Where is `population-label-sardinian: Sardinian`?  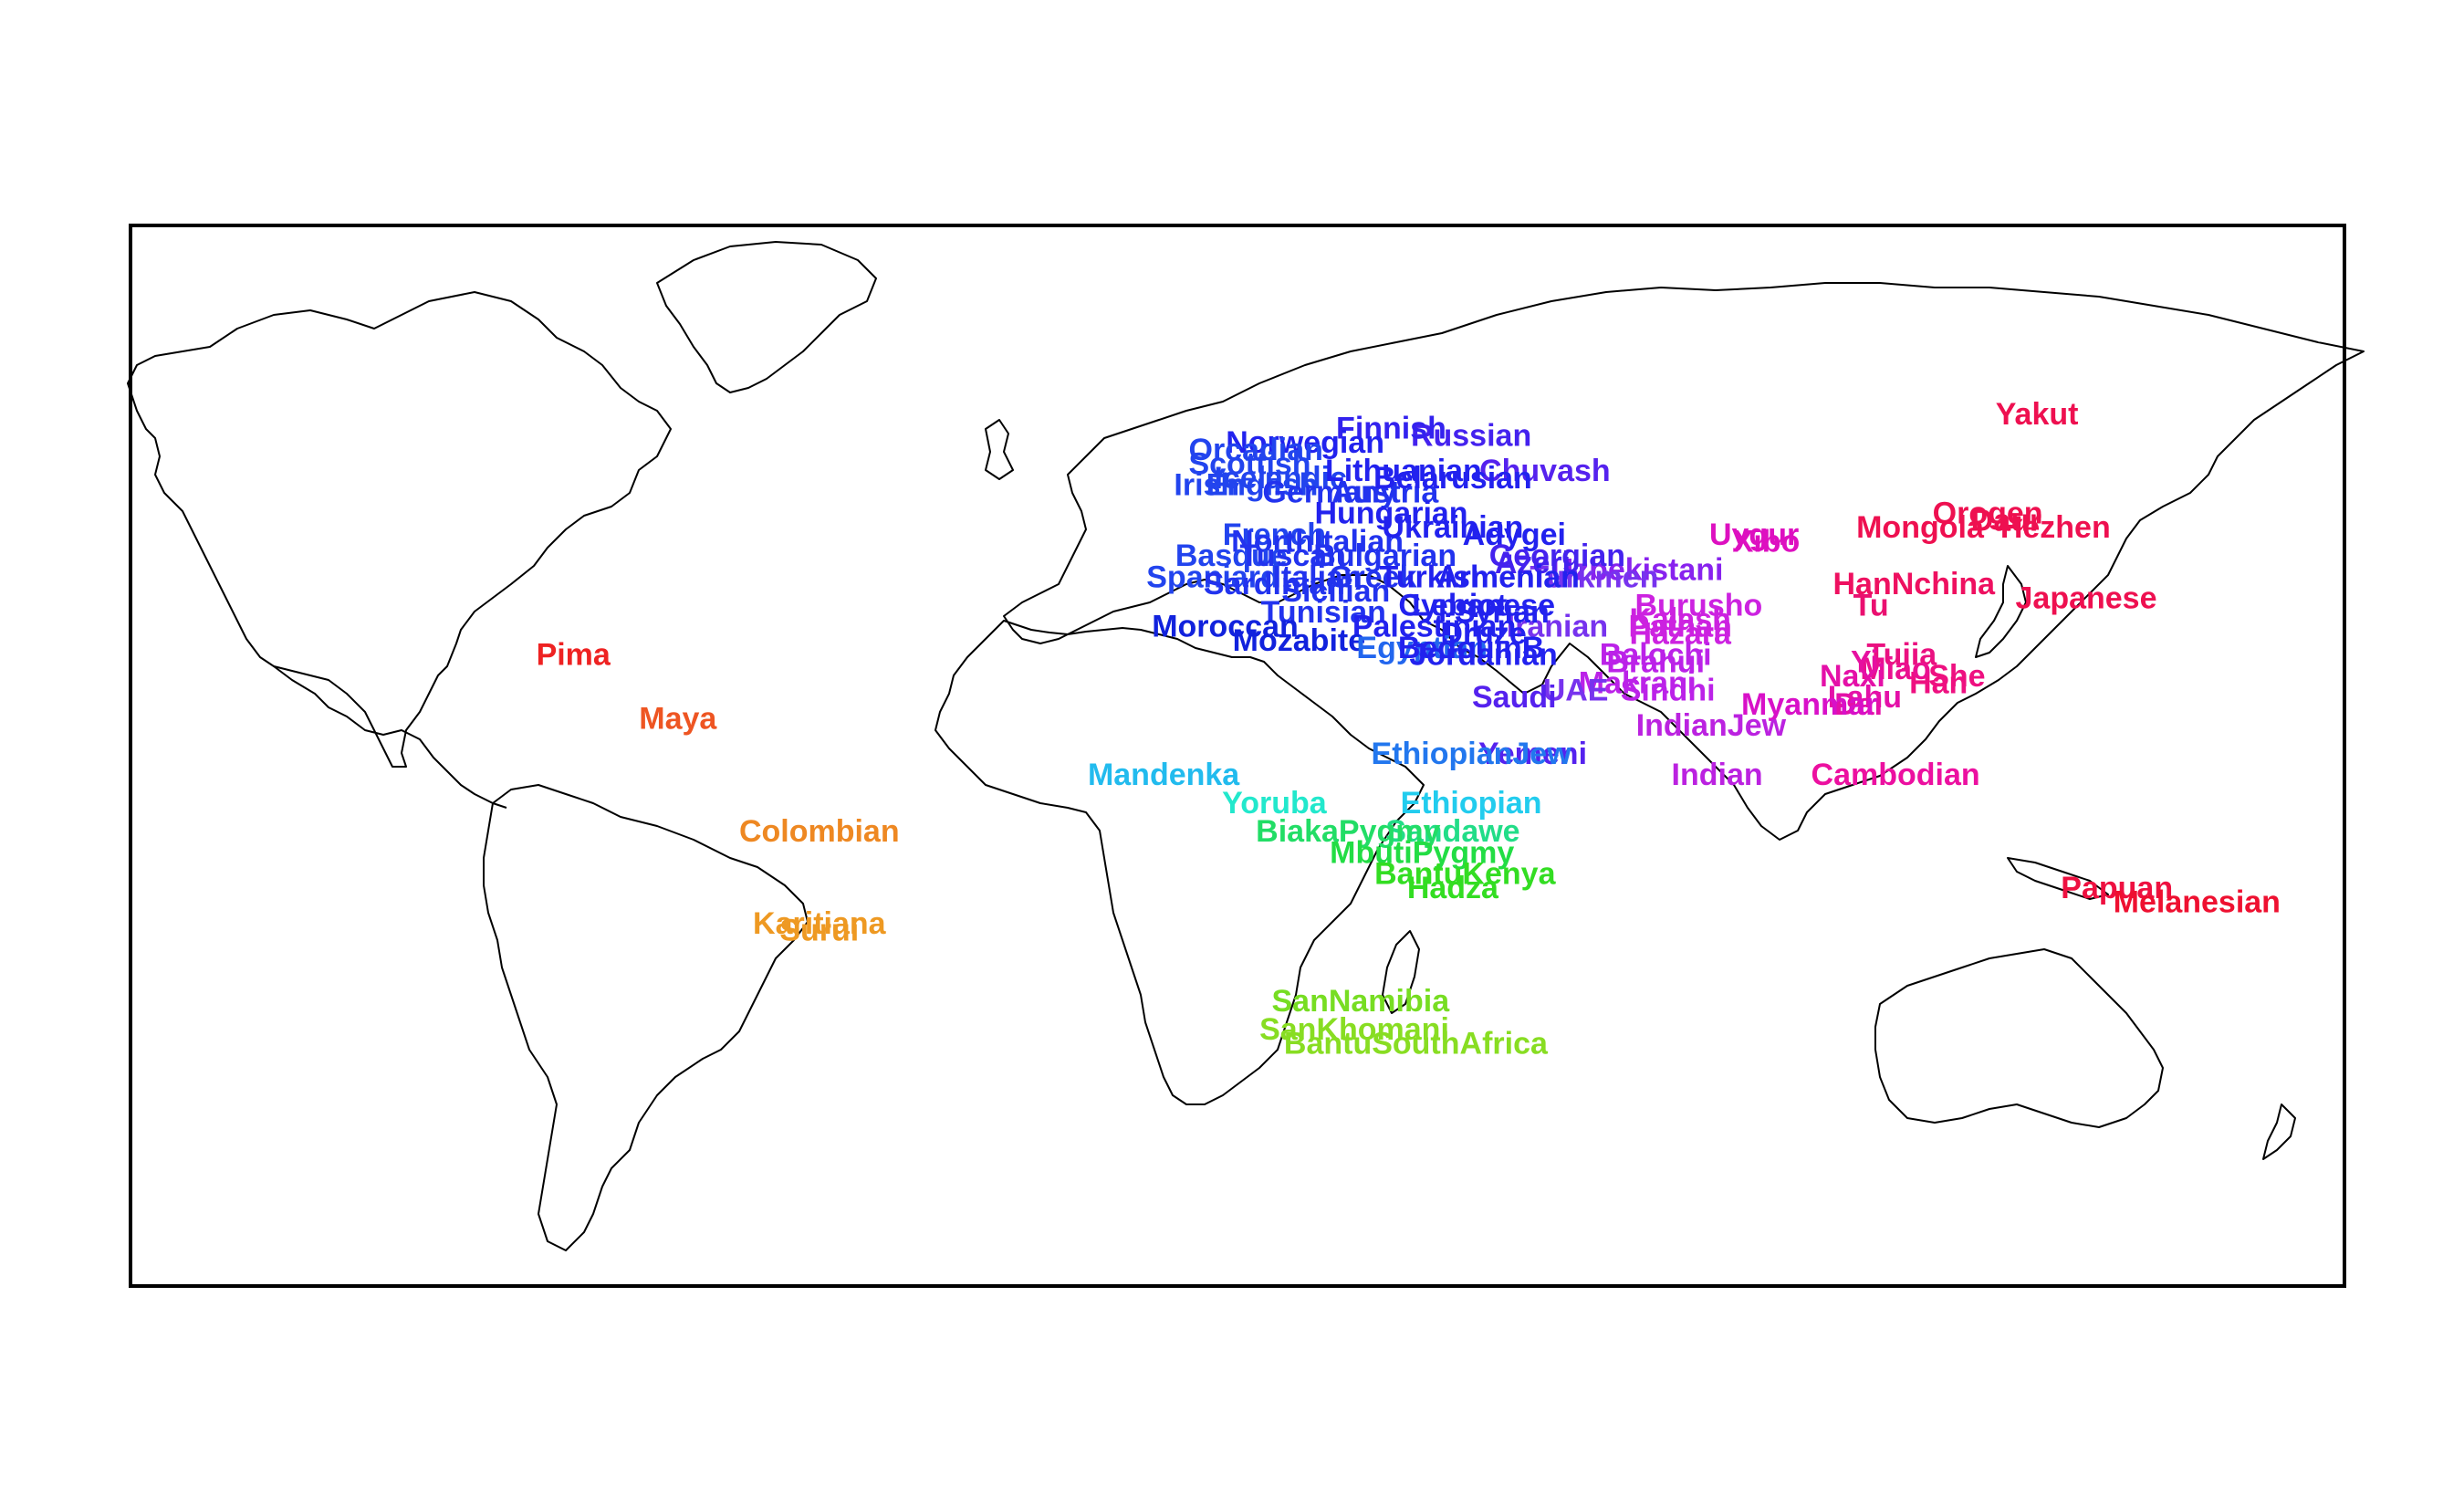 population-label-sardinian: Sardinian is located at coordinates (1274, 584).